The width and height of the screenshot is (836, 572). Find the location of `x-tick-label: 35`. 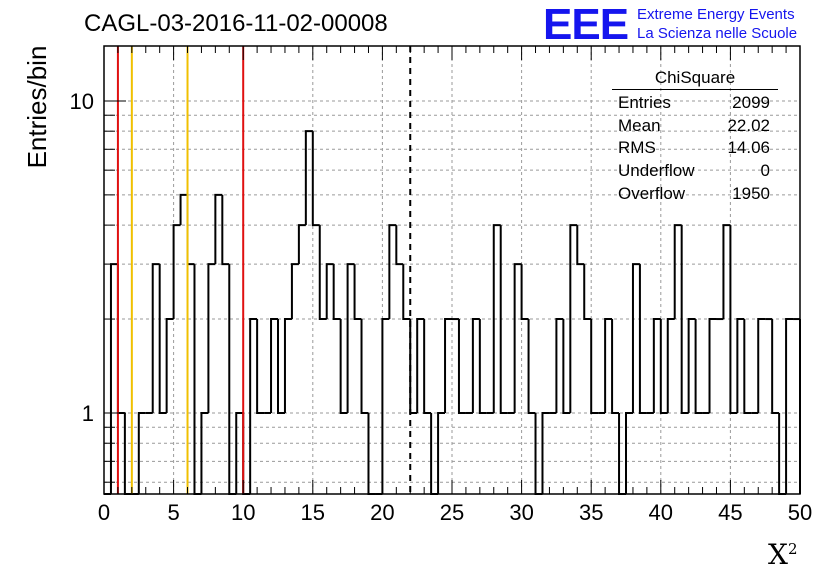

x-tick-label: 35 is located at coordinates (591, 512).